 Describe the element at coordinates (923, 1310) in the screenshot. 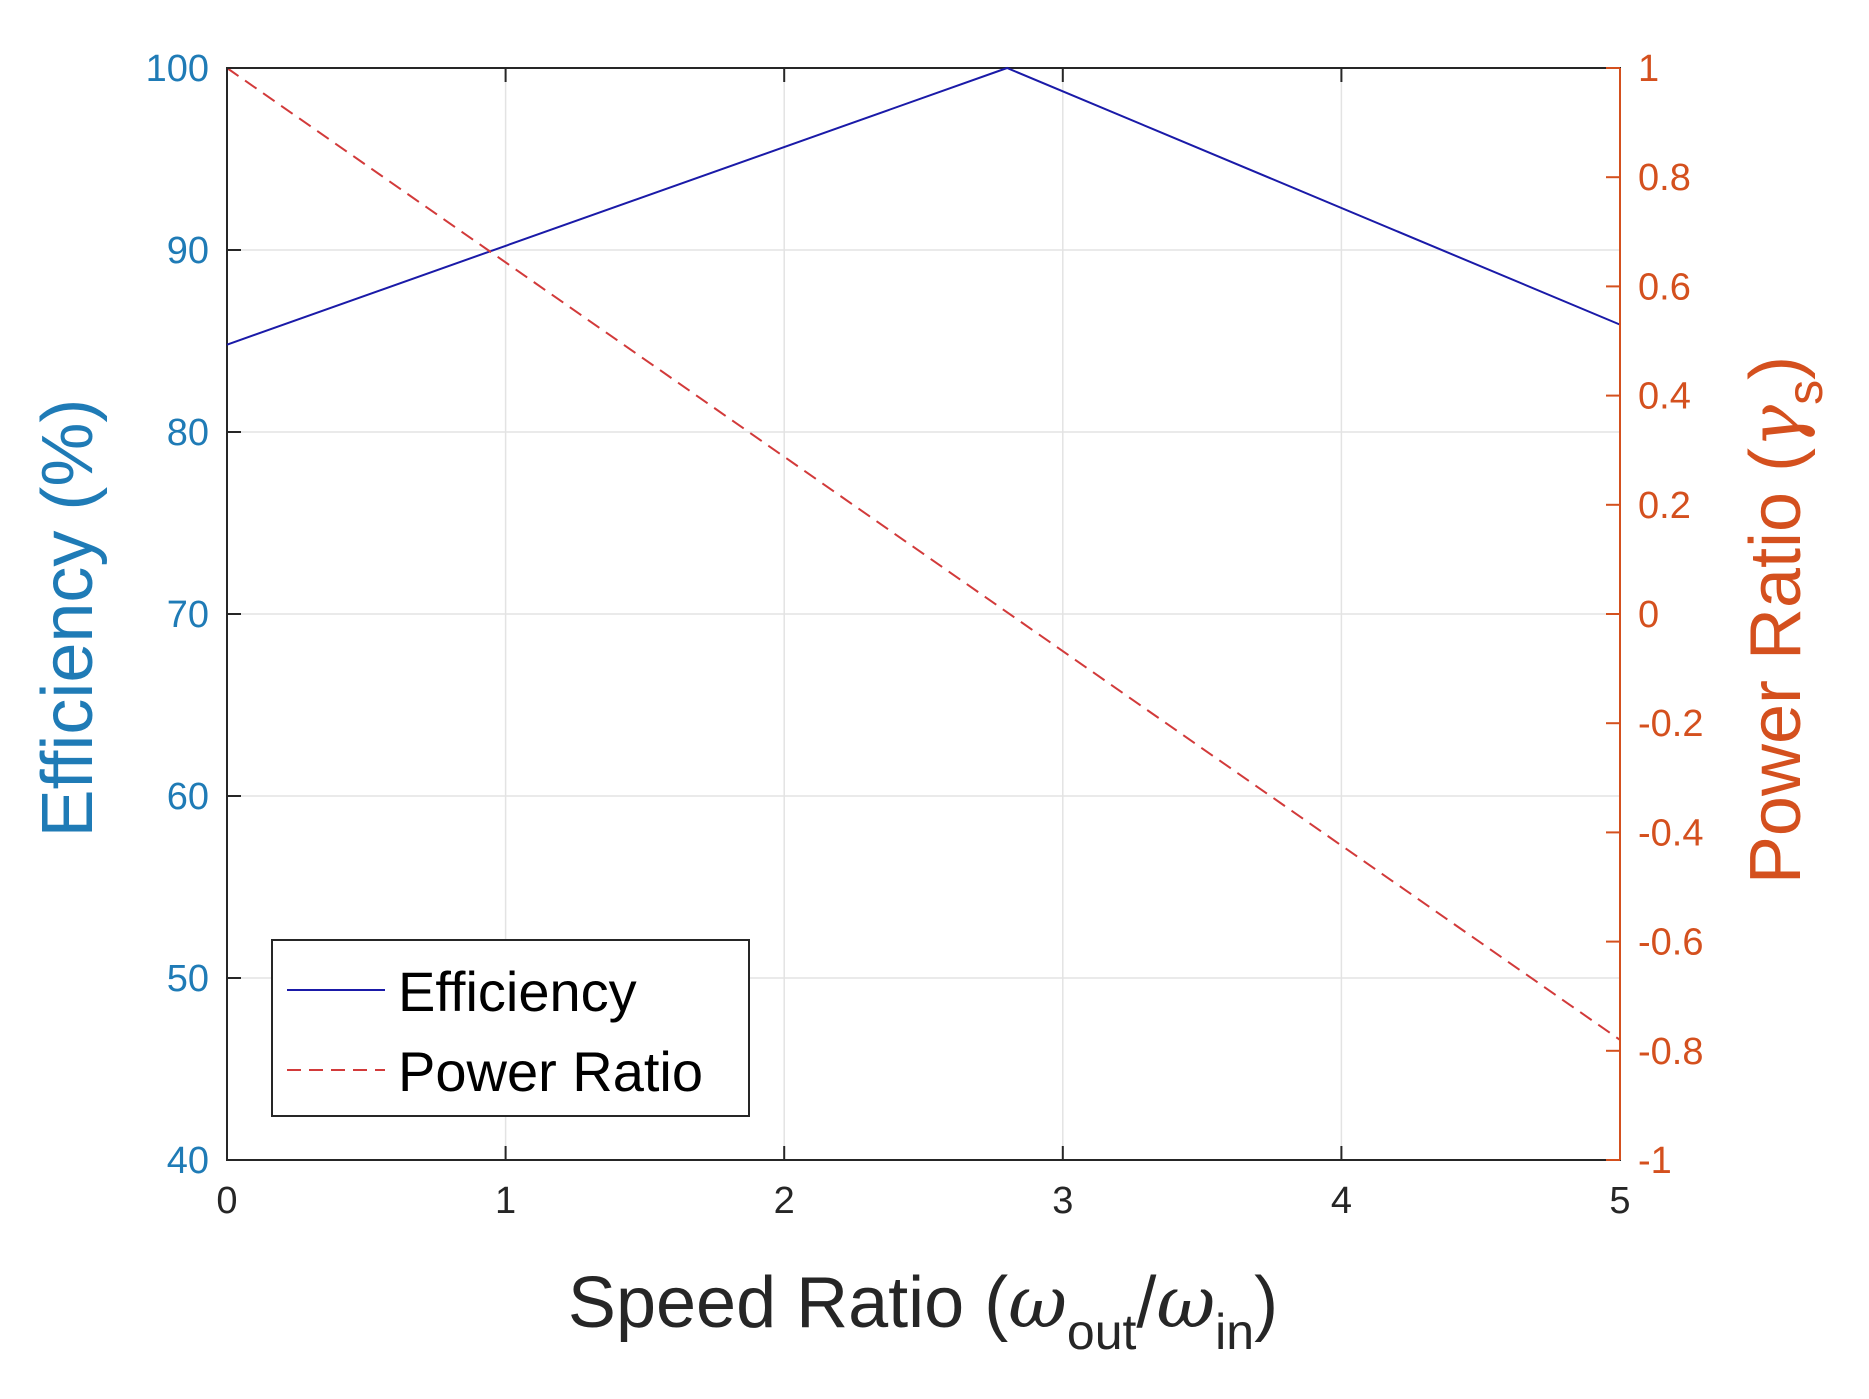

I see `x-axis-label: Speed Ratio (ωout/ωin)` at that location.